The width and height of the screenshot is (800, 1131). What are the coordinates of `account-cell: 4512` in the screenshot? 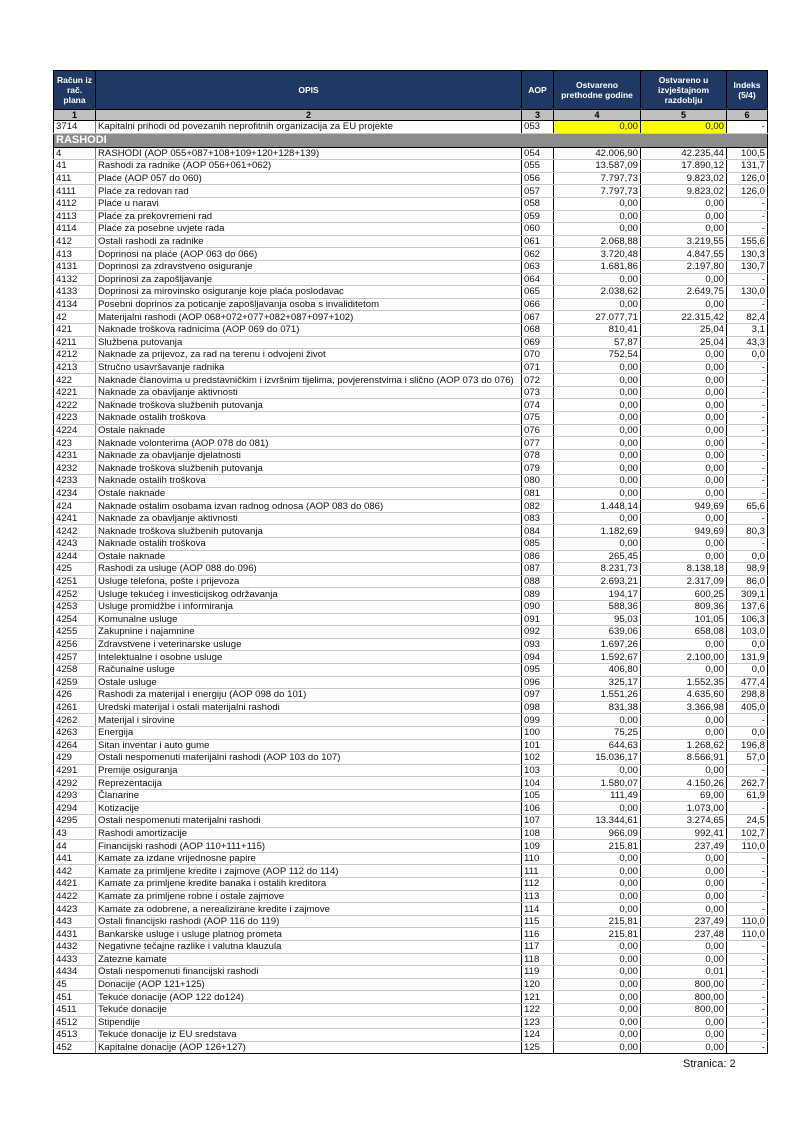 It's located at (74, 1023).